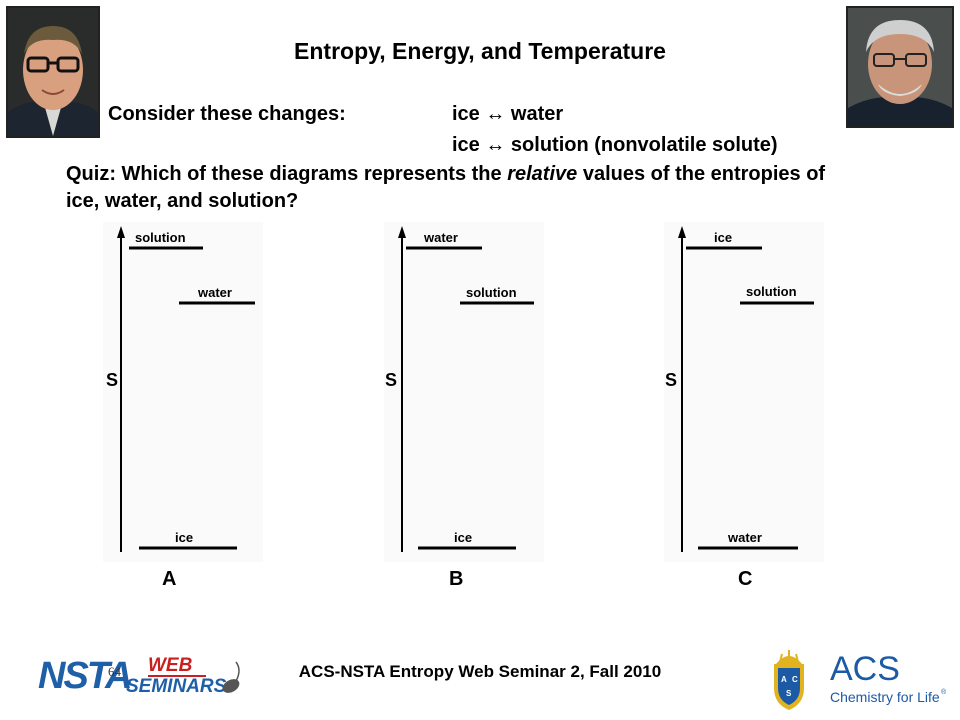 Image resolution: width=960 pixels, height=720 pixels. I want to click on seminars-logo-text: SEMINARS, so click(176, 686).